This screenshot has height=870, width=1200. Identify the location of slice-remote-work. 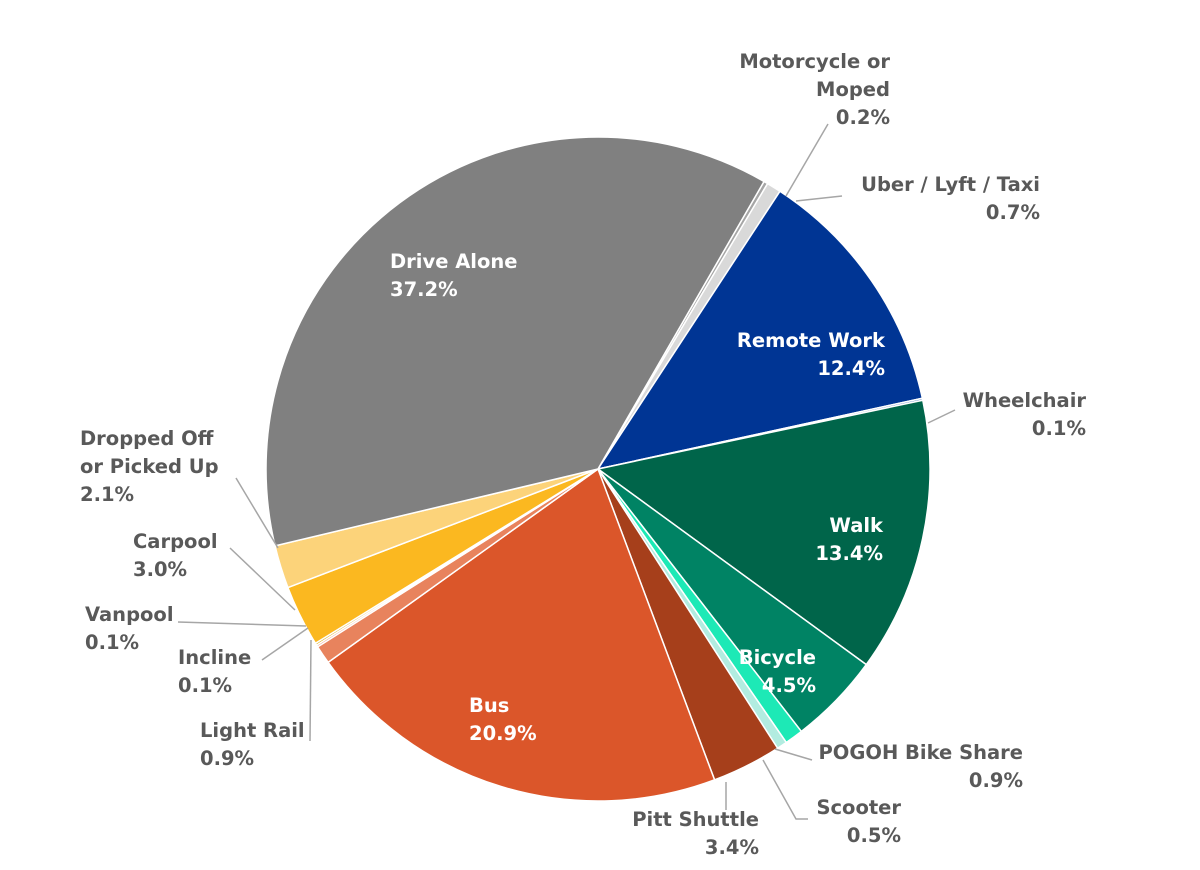
(760, 330).